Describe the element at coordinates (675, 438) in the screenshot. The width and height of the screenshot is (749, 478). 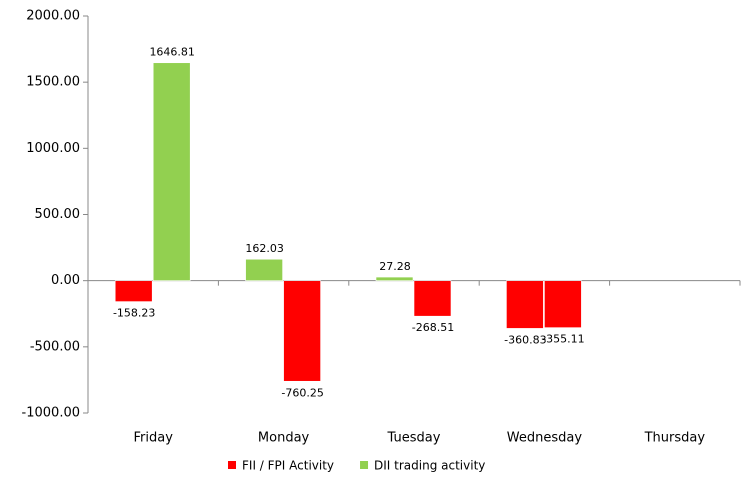
I see `x-tick-label: Thursday` at that location.